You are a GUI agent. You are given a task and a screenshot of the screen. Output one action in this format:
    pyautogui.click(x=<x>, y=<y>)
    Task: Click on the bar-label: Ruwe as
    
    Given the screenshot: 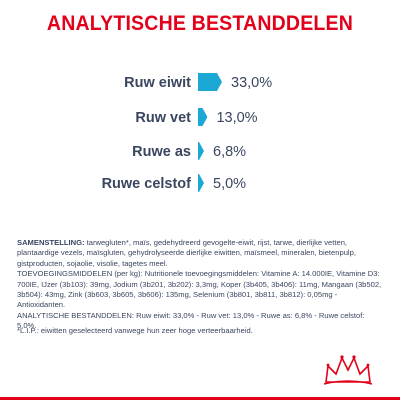 What is the action you would take?
    pyautogui.click(x=161, y=152)
    